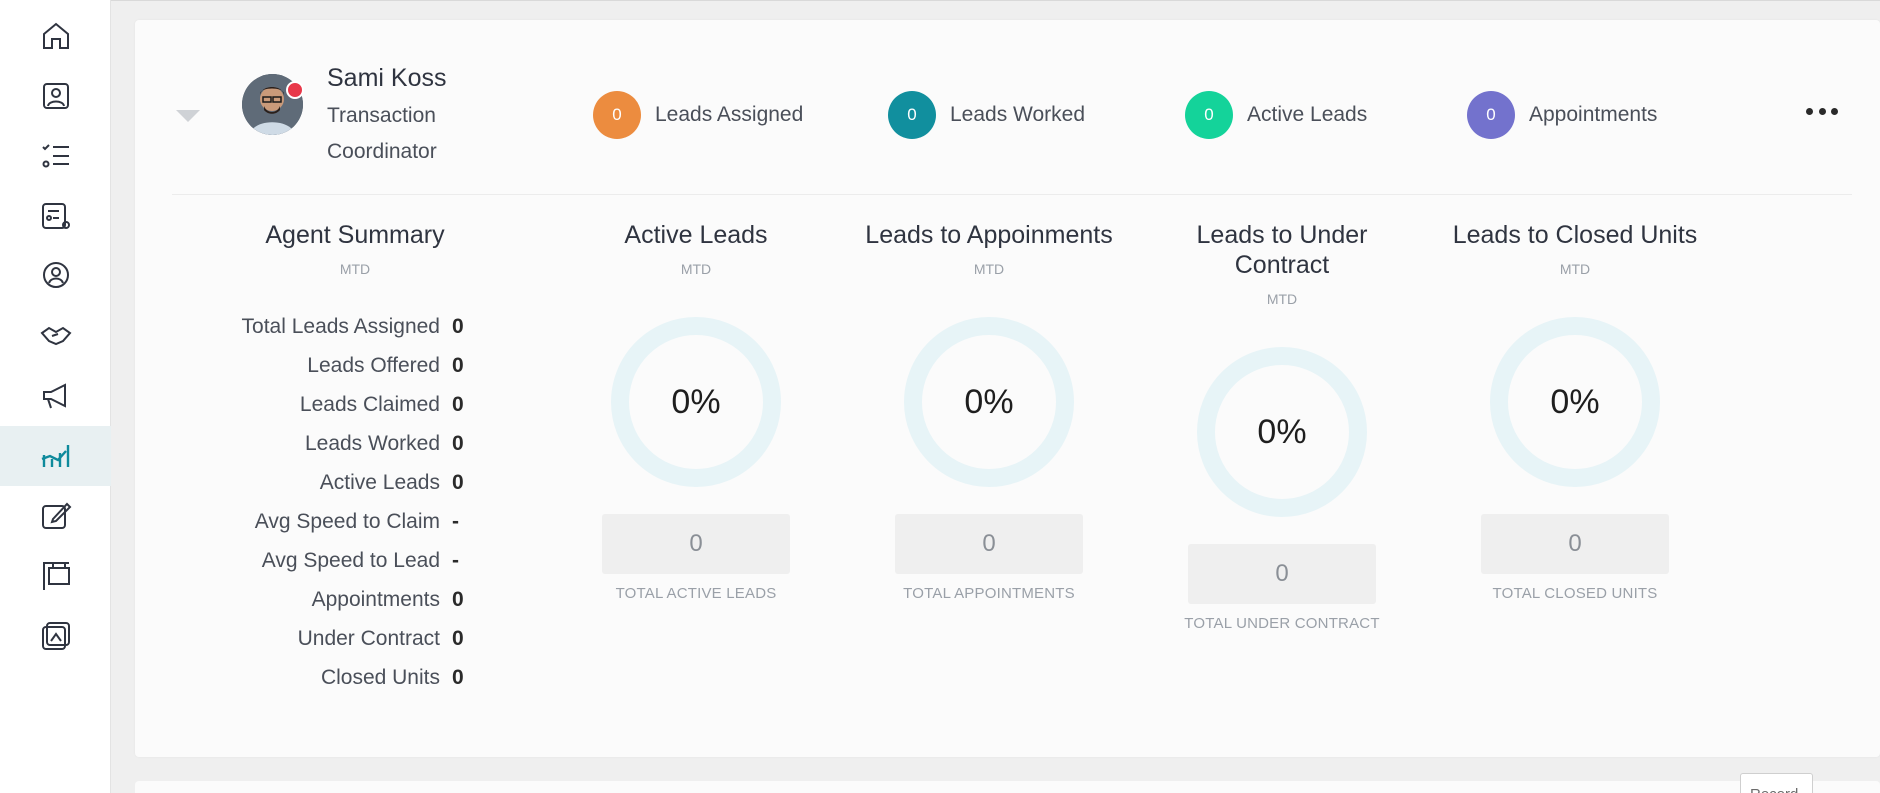  I want to click on record-button: Record, so click(1776, 783).